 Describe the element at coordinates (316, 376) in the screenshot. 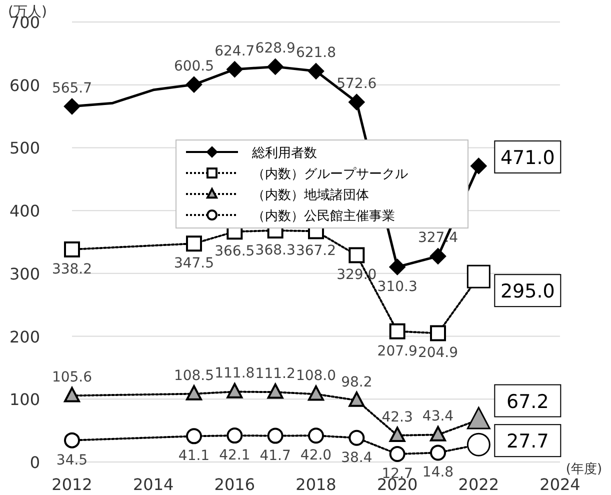

I see `data-label: 108.0` at that location.